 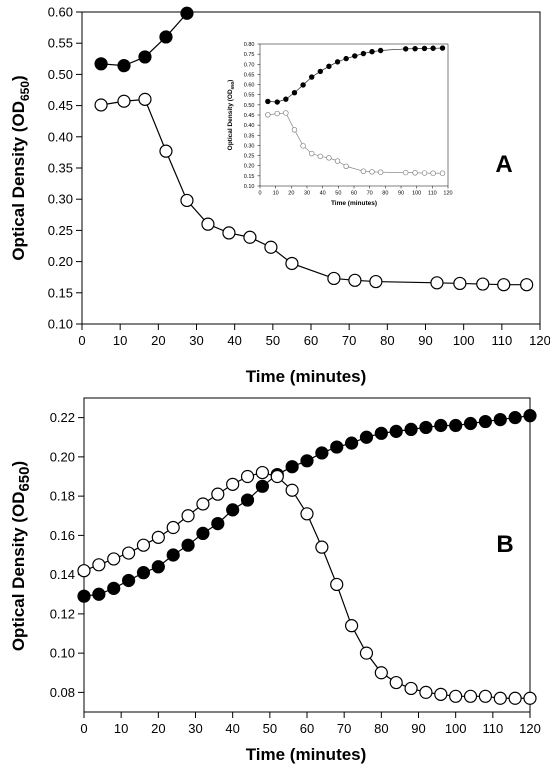 What do you see at coordinates (344, 728) in the screenshot?
I see `b-x-tick-label: 70` at bounding box center [344, 728].